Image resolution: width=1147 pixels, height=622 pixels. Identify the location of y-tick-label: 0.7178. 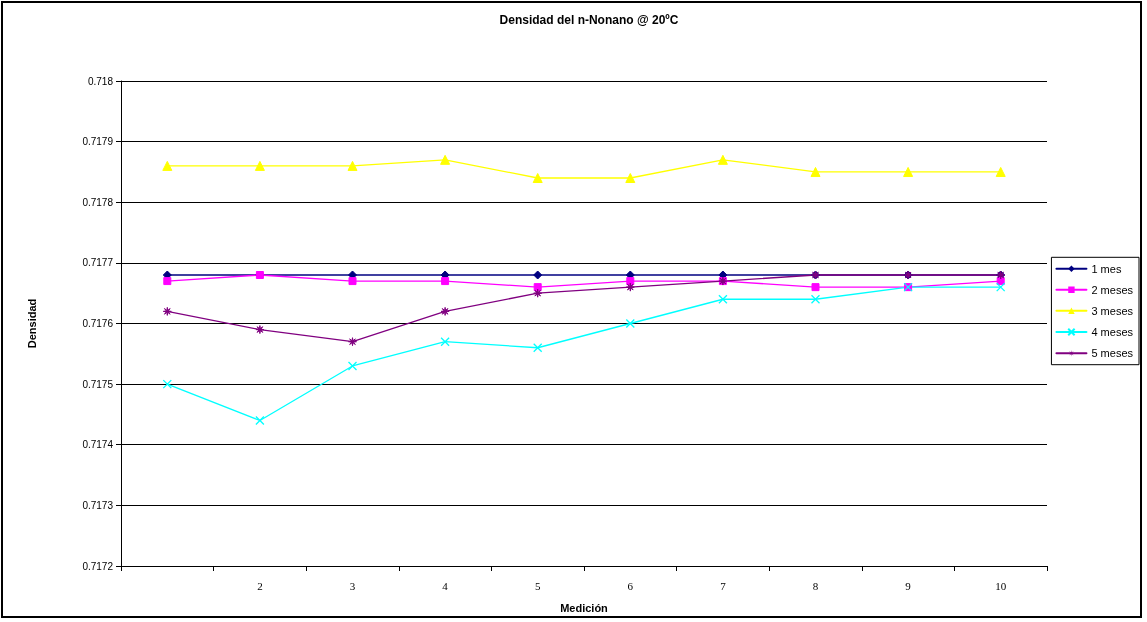
(98, 202).